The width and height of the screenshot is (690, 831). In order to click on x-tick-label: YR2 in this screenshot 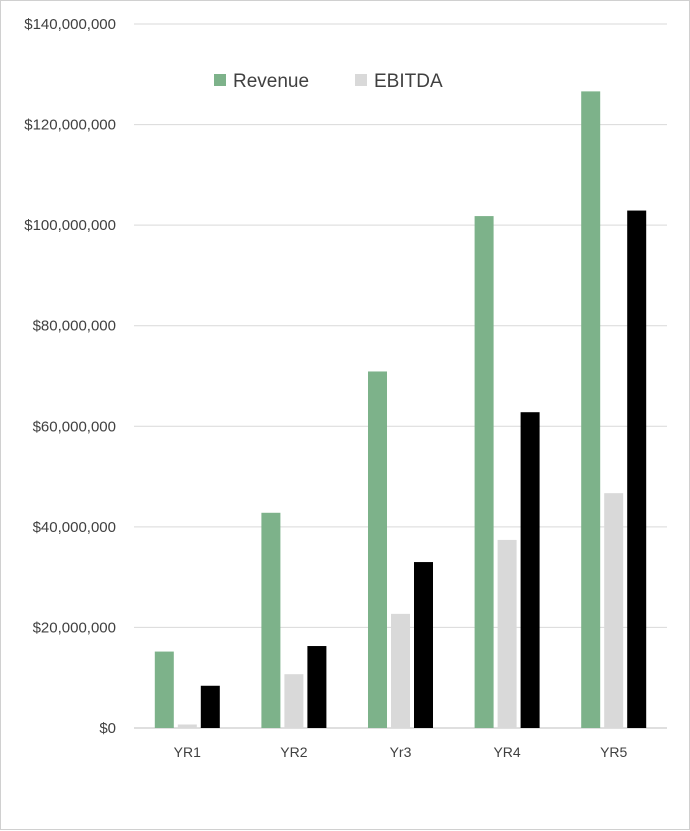, I will do `click(293, 752)`.